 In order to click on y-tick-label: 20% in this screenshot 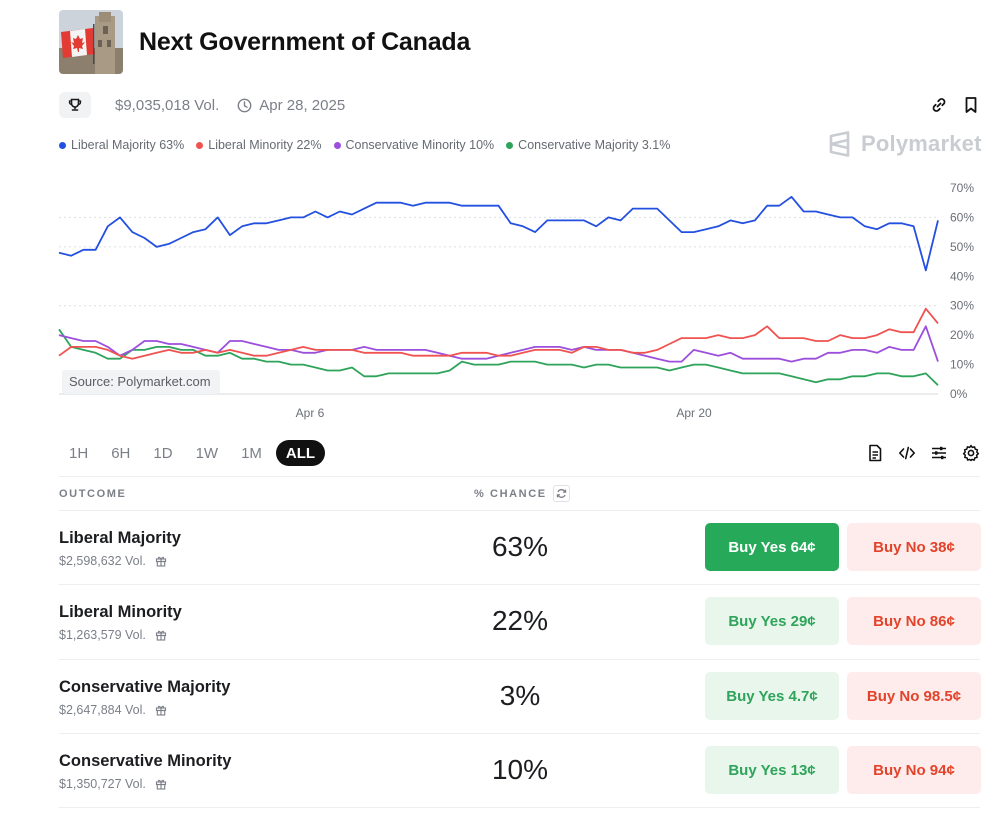, I will do `click(962, 335)`.